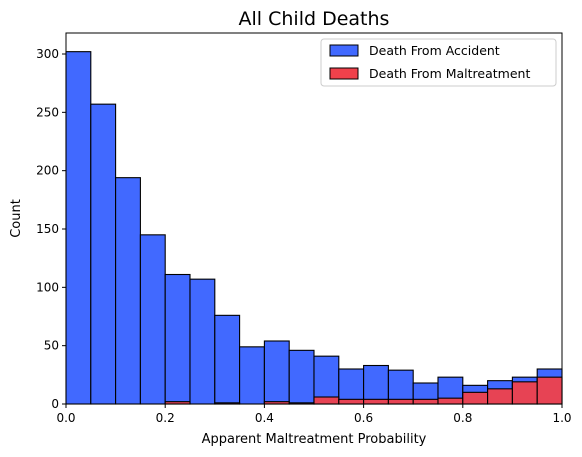 The width and height of the screenshot is (582, 457). What do you see at coordinates (314, 414) in the screenshot?
I see `x-axis: 0.0 0.2 0.4 0.6 0.8 1.0` at bounding box center [314, 414].